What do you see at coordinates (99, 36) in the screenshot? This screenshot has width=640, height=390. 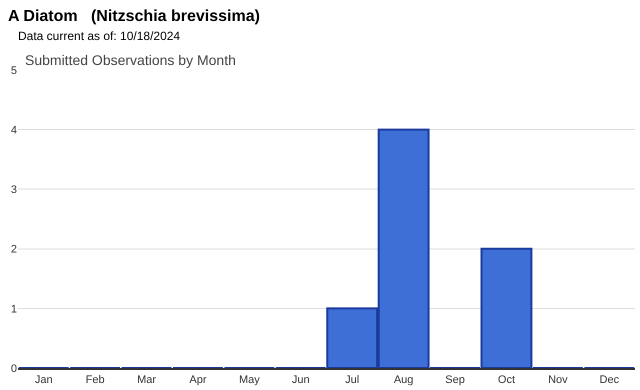 I see `chart-subtitle: Data current as of: 10/18/2024` at bounding box center [99, 36].